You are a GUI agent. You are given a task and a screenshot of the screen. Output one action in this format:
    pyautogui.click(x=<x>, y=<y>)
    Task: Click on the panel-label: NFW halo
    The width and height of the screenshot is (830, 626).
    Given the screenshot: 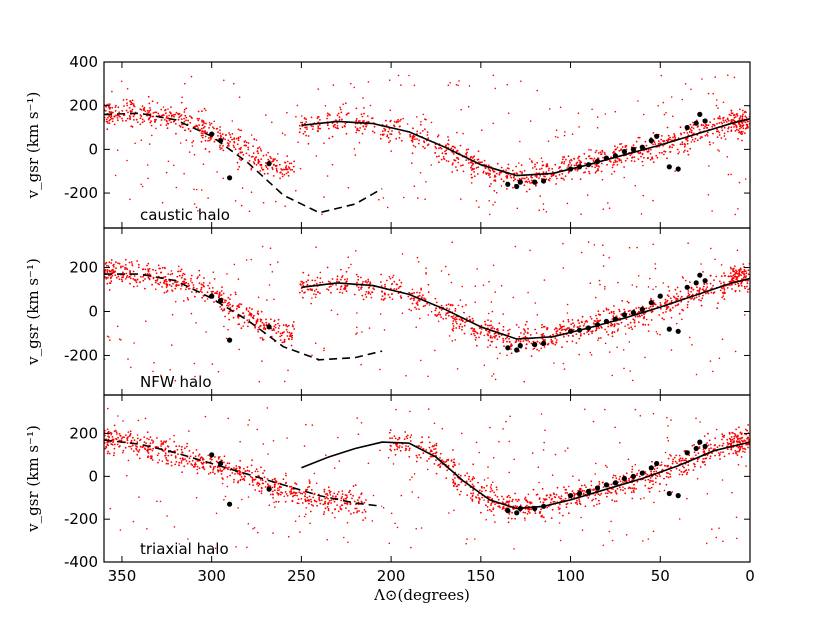 What is the action you would take?
    pyautogui.click(x=176, y=382)
    